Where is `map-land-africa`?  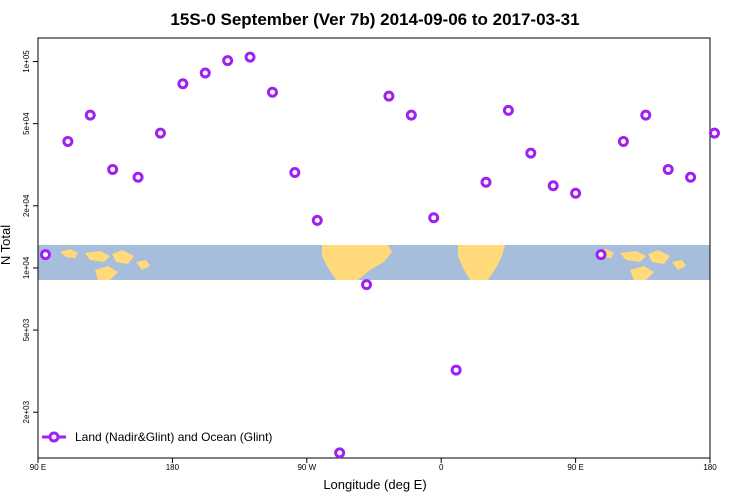 map-land-africa is located at coordinates (481, 262).